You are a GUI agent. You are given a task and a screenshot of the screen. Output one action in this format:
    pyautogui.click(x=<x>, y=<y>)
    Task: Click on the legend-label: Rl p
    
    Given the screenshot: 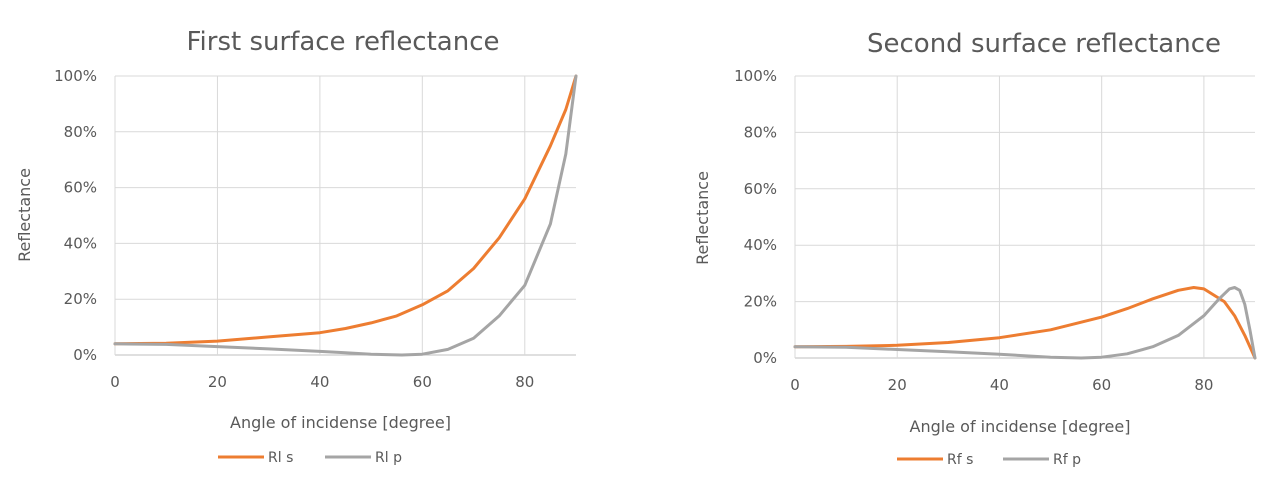 What is the action you would take?
    pyautogui.click(x=388, y=458)
    